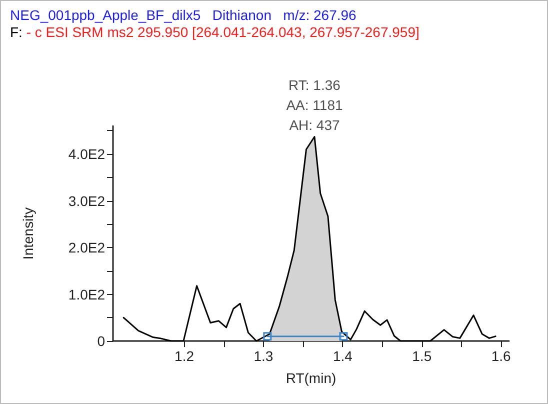  What do you see at coordinates (28, 233) in the screenshot?
I see `y-axis-title: Intensity` at bounding box center [28, 233].